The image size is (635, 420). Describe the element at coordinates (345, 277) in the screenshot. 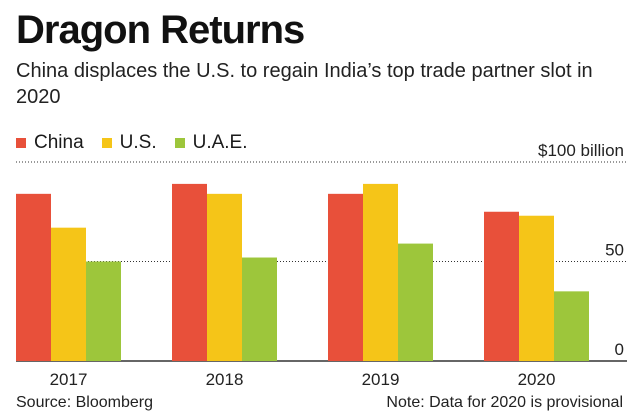

I see `bar-china-2019` at that location.